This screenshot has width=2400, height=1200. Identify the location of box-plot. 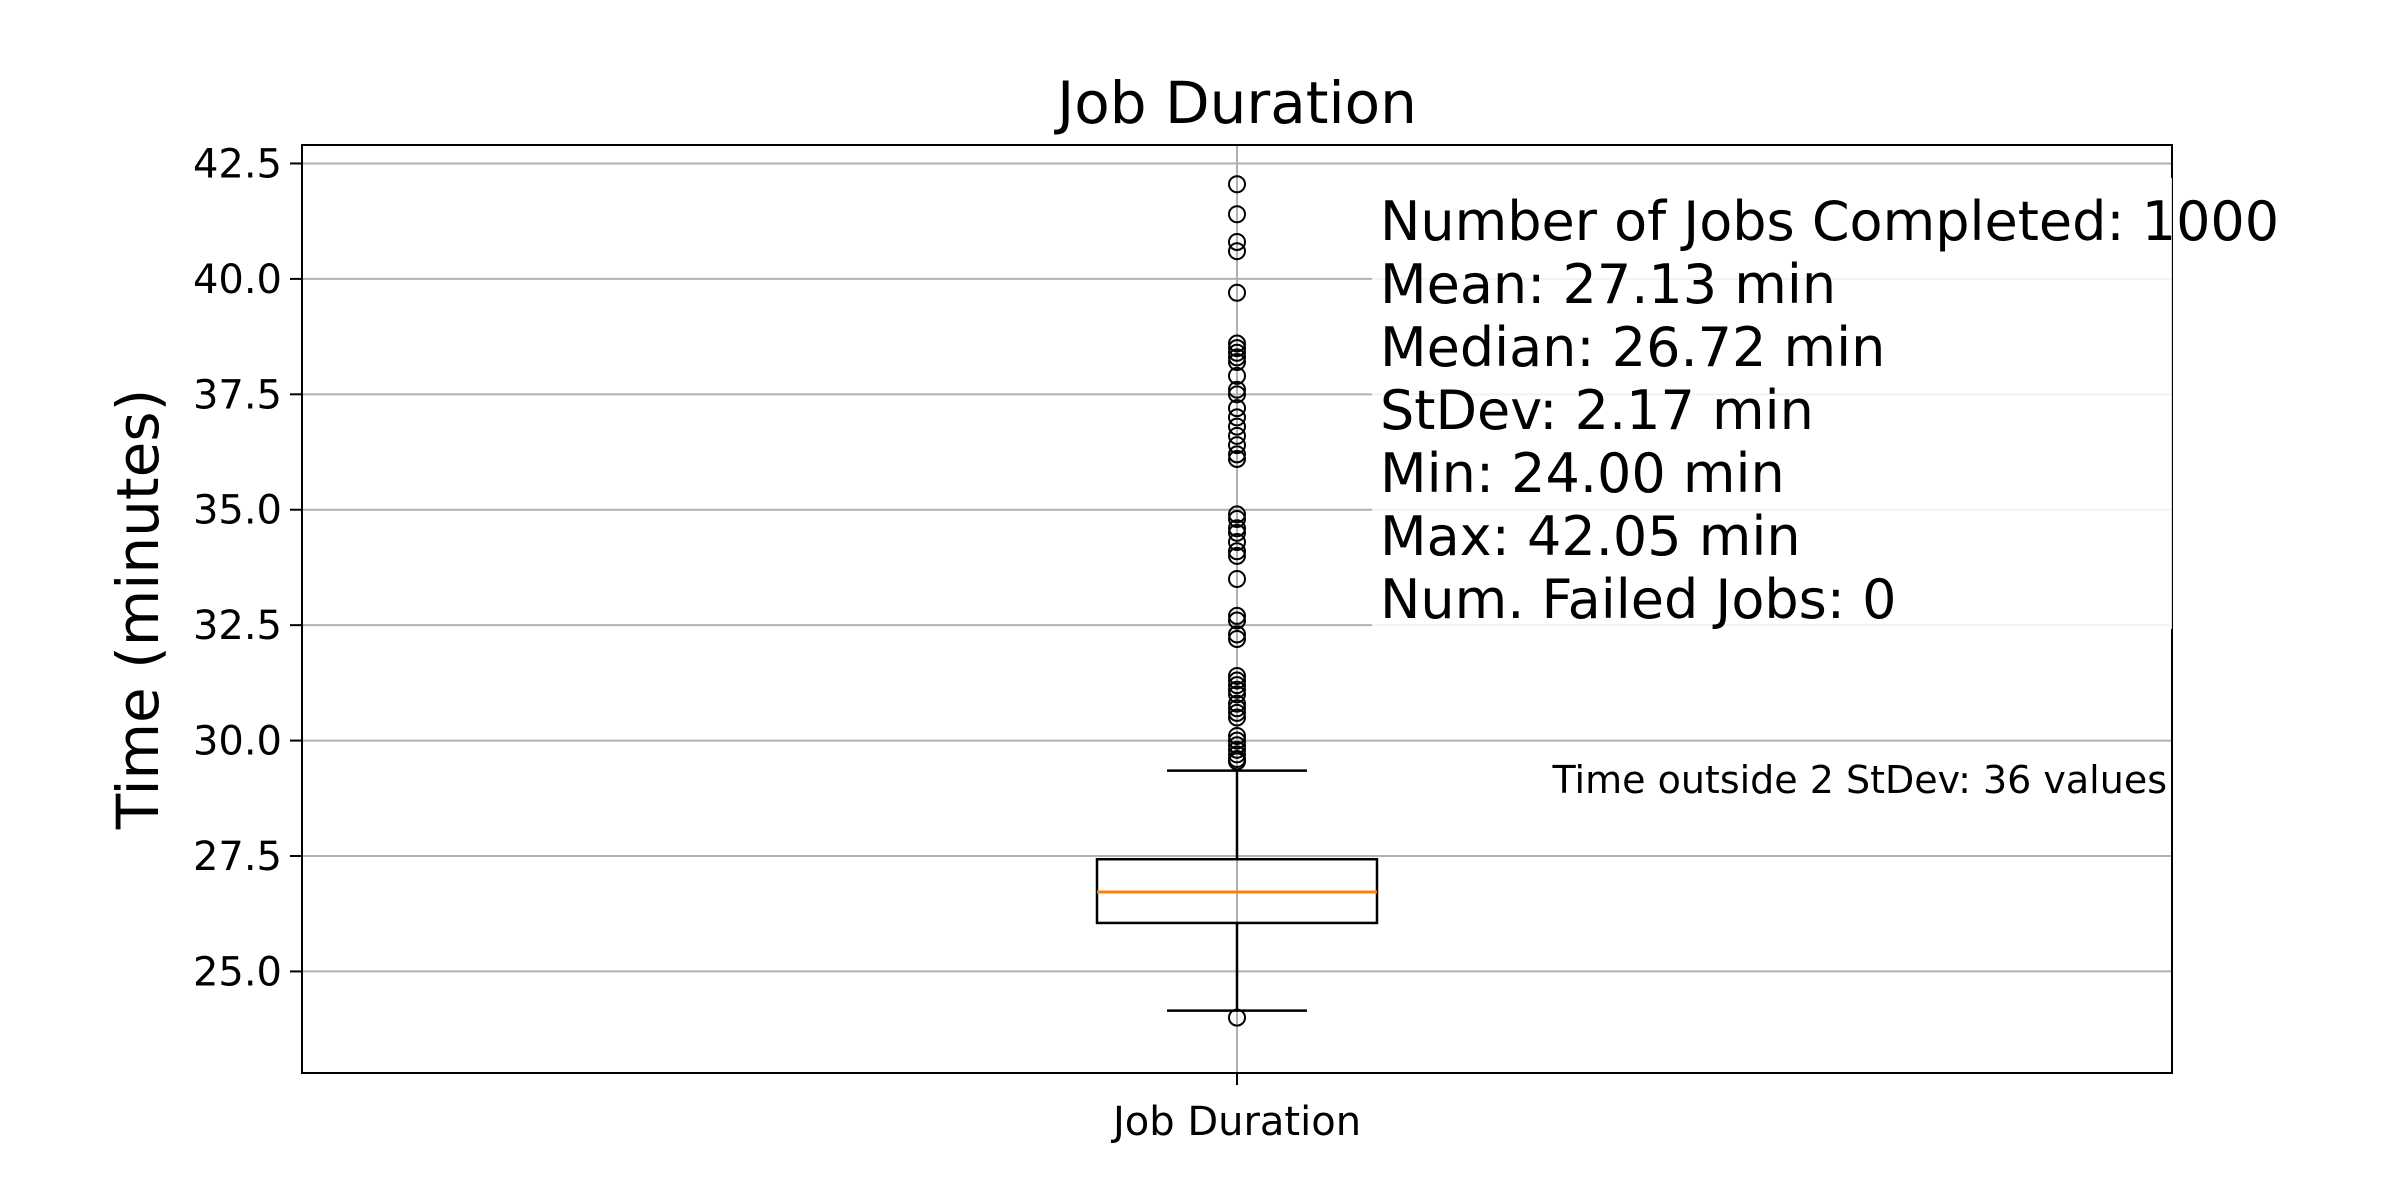
(1237, 890).